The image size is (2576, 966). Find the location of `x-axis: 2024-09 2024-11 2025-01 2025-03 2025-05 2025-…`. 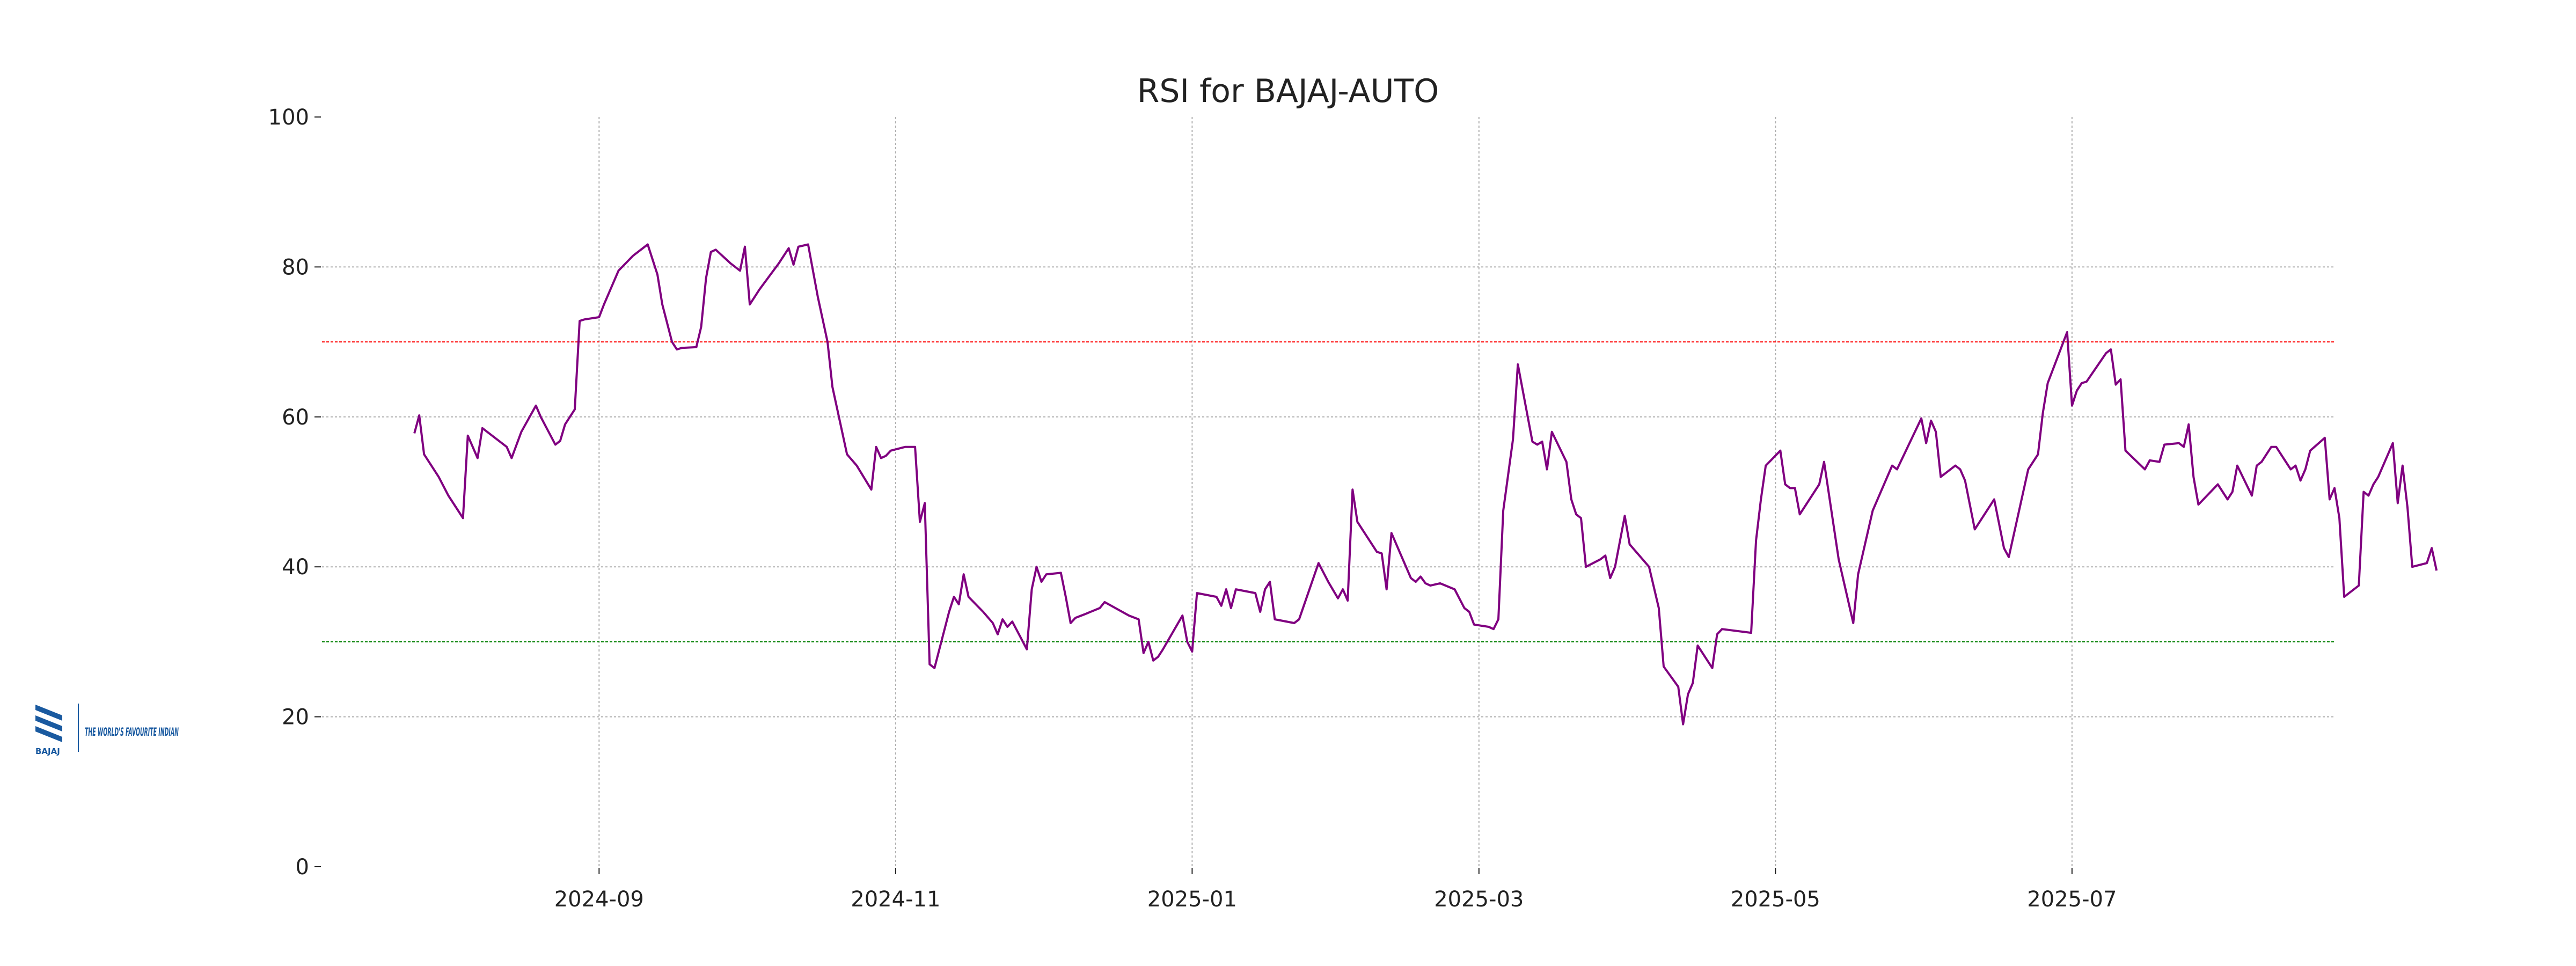

x-axis: 2024-09 2024-11 2025-01 2025-03 2025-05 2025-… is located at coordinates (1335, 890).